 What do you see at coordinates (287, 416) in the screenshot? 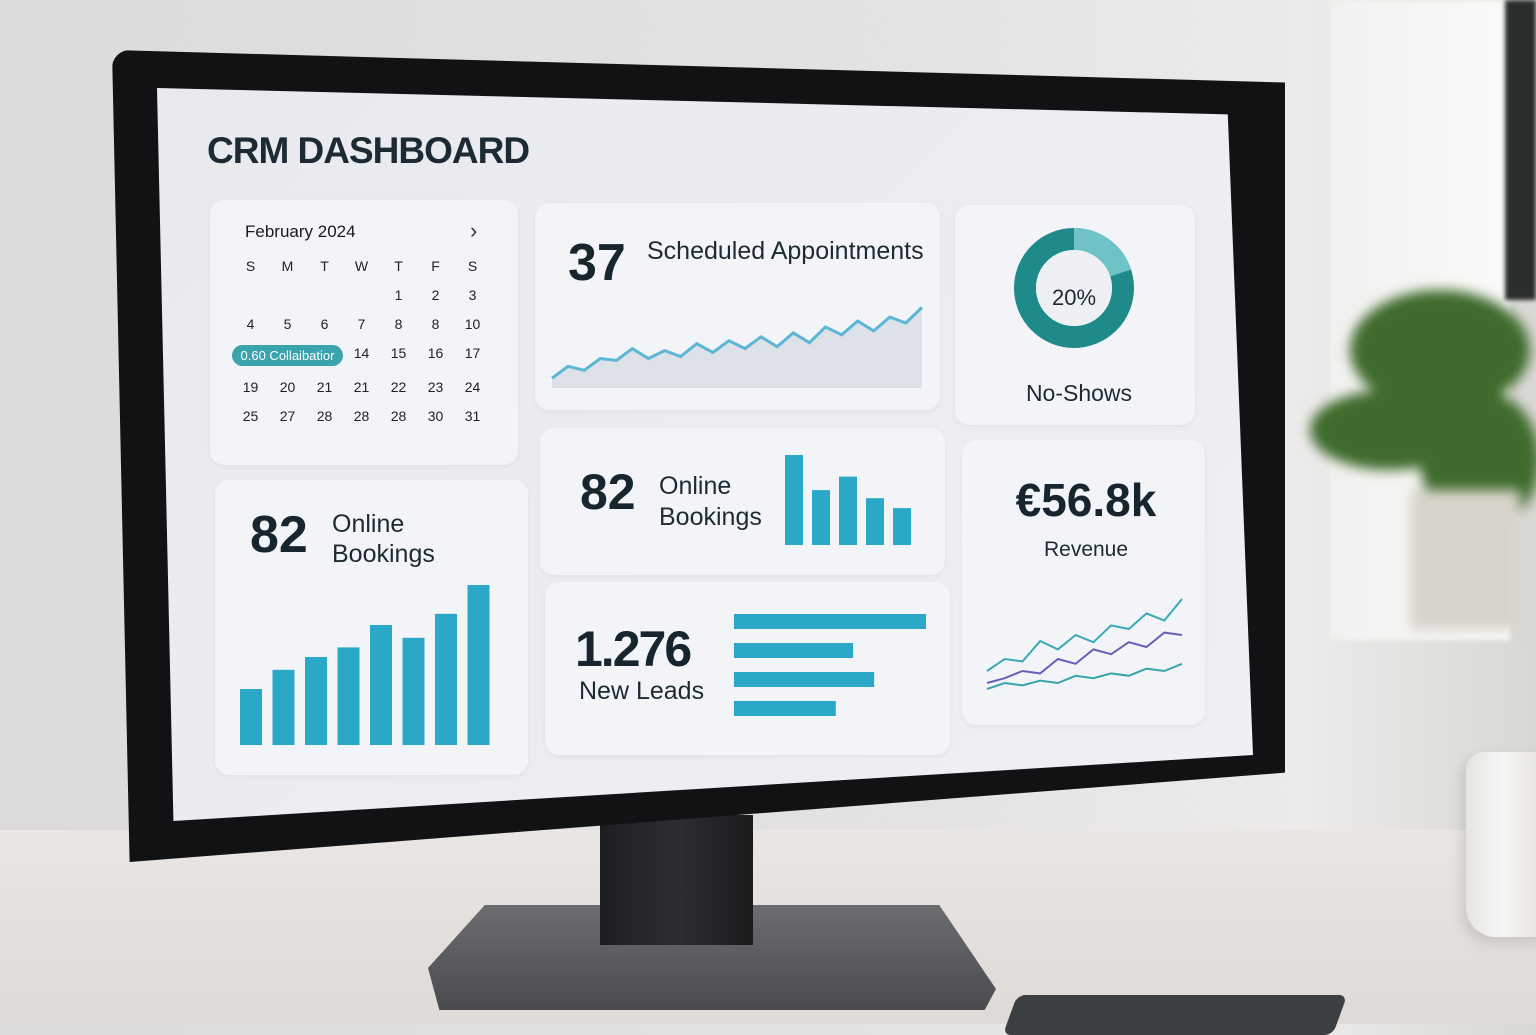
I see `calendar-day: 27` at bounding box center [287, 416].